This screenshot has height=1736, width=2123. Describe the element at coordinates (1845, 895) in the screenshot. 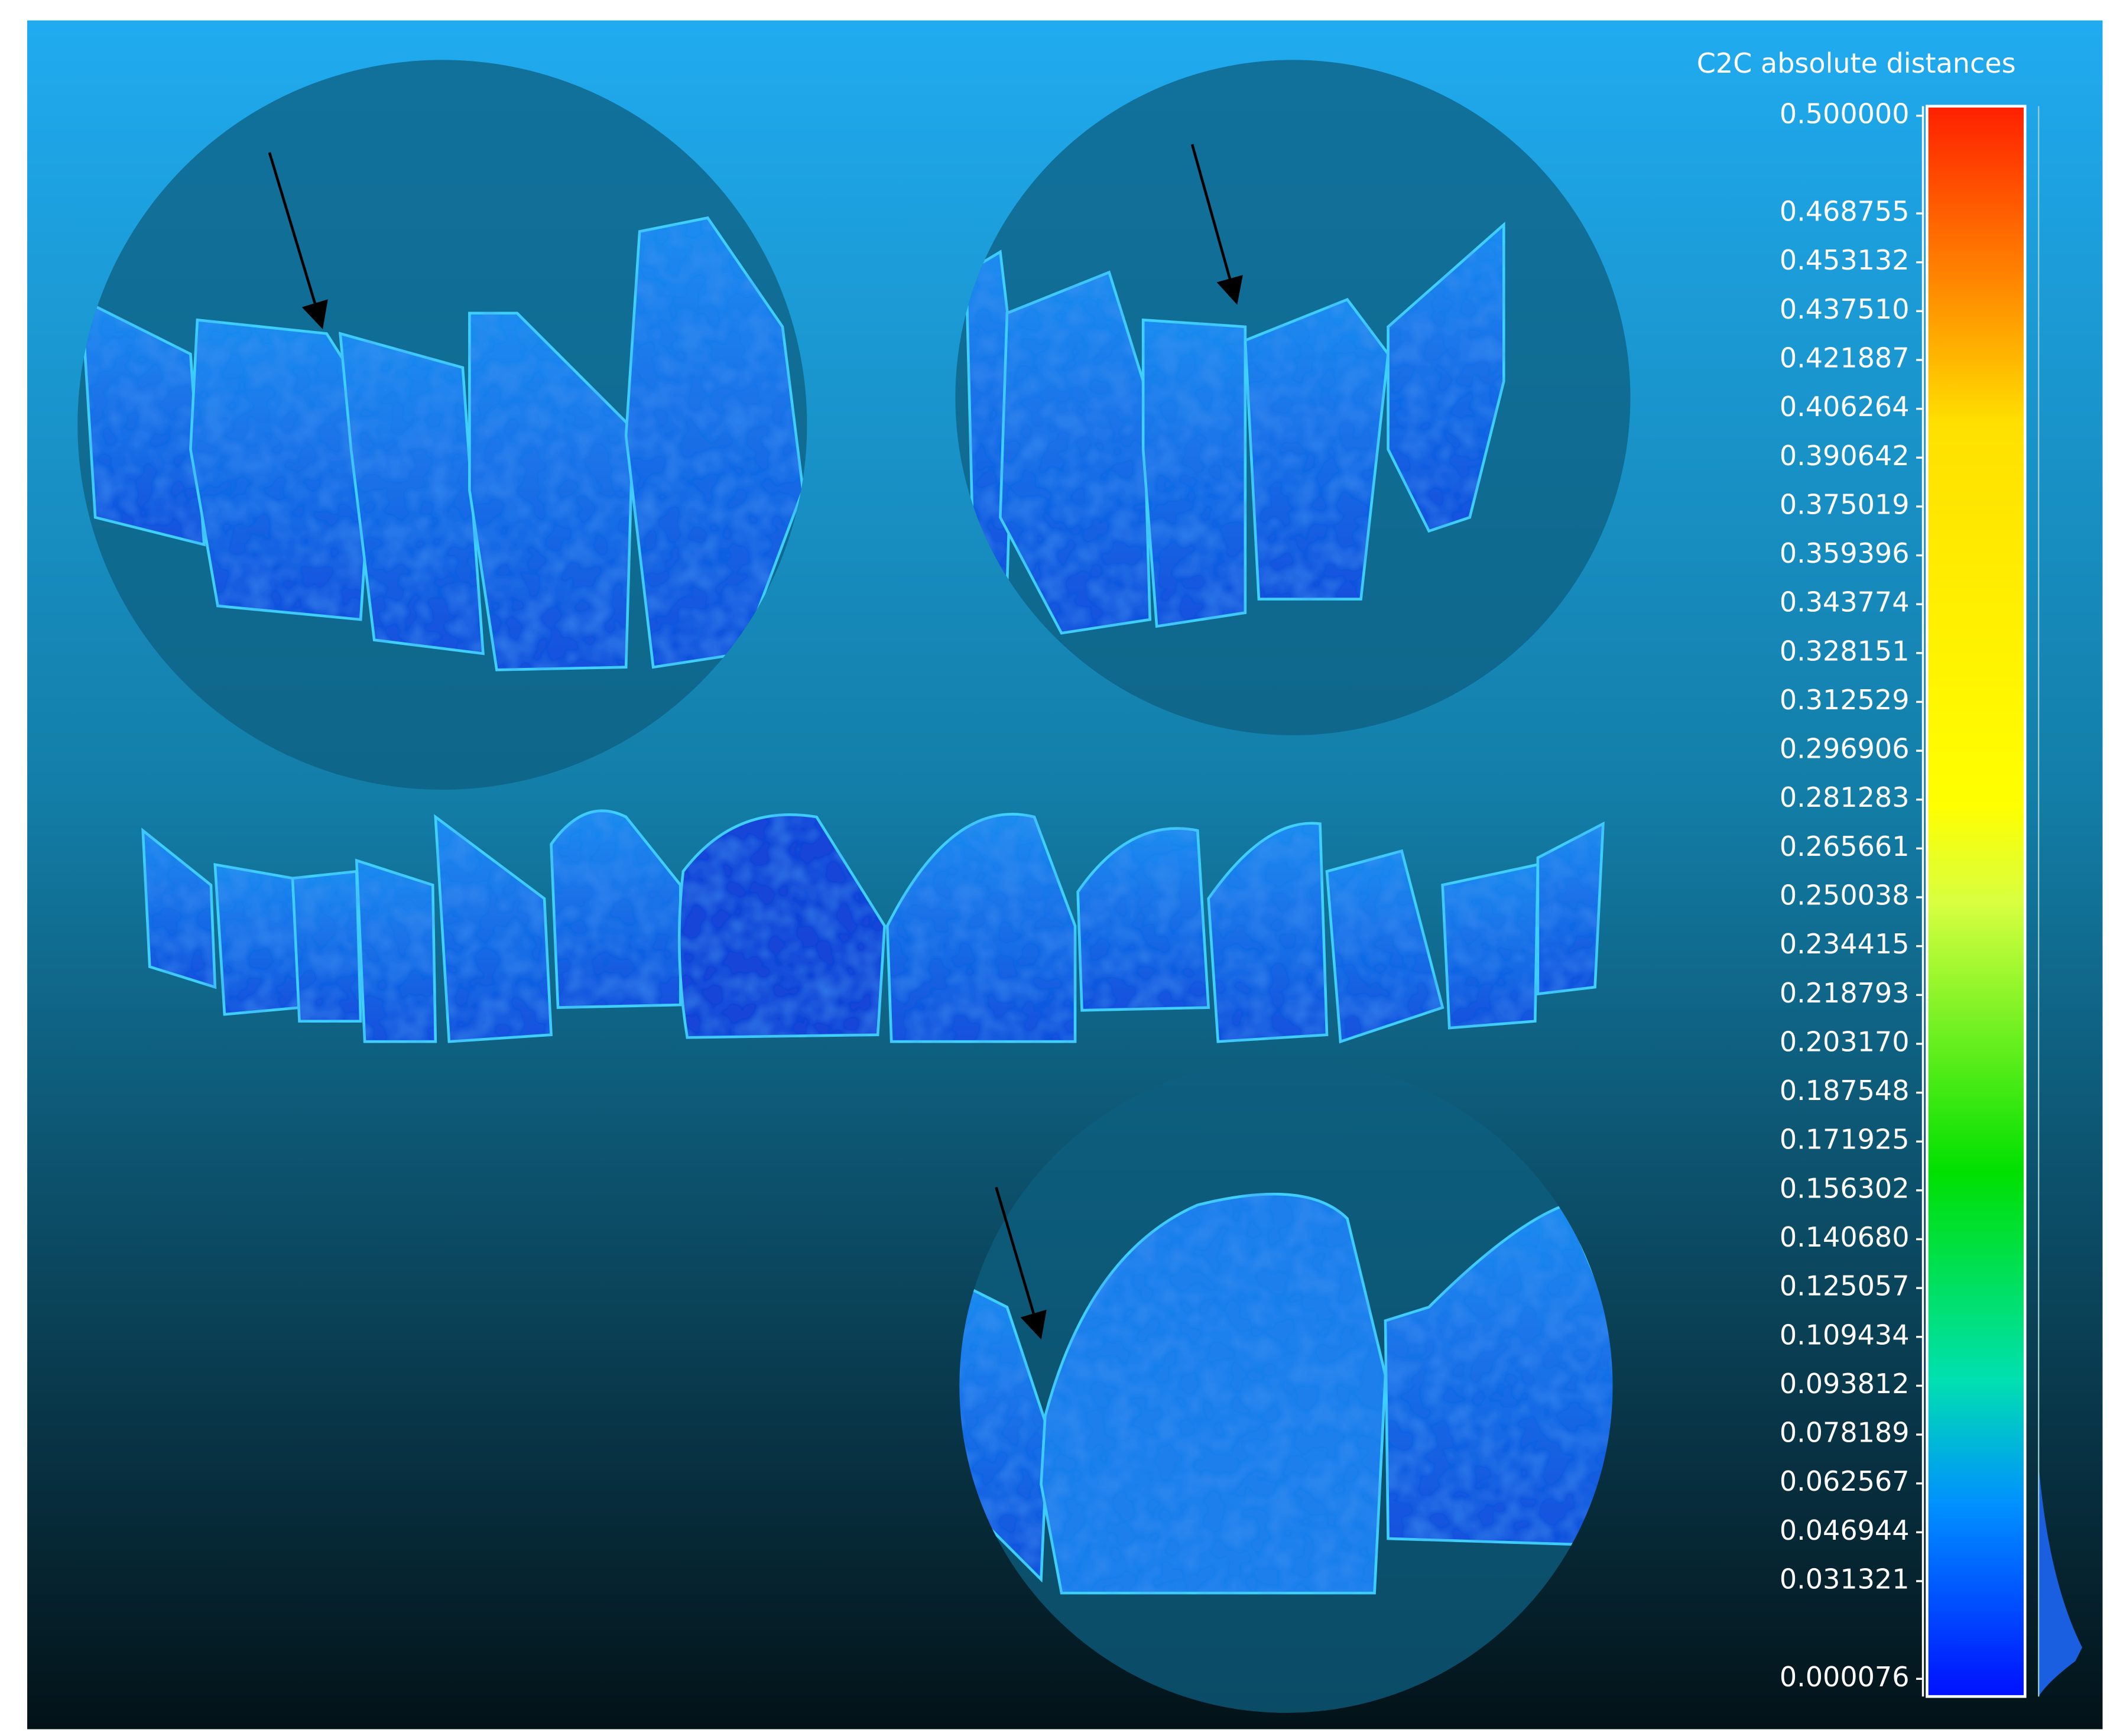

I see `scale-tick-label: 0.250038` at that location.